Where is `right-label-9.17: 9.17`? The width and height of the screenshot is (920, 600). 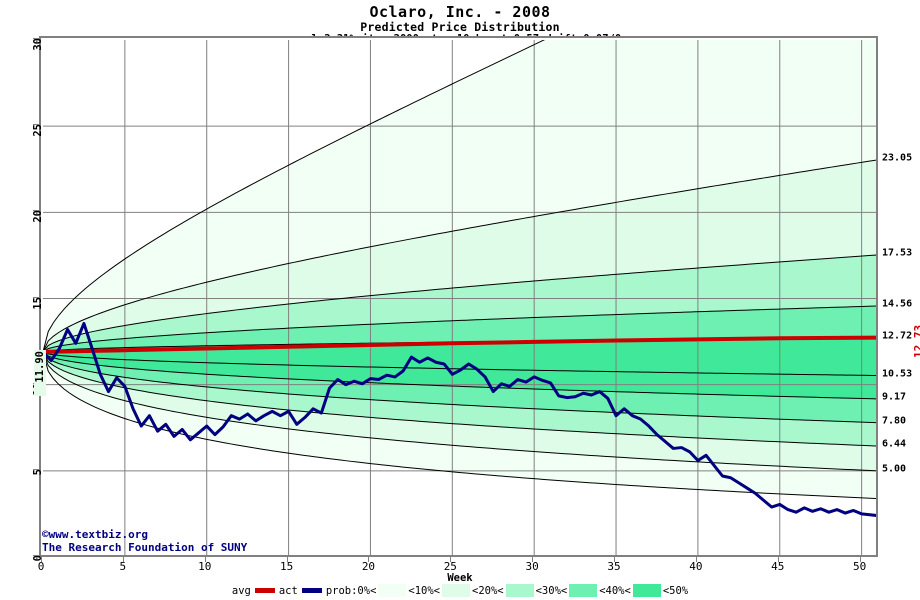 right-label-9.17: 9.17 is located at coordinates (894, 397).